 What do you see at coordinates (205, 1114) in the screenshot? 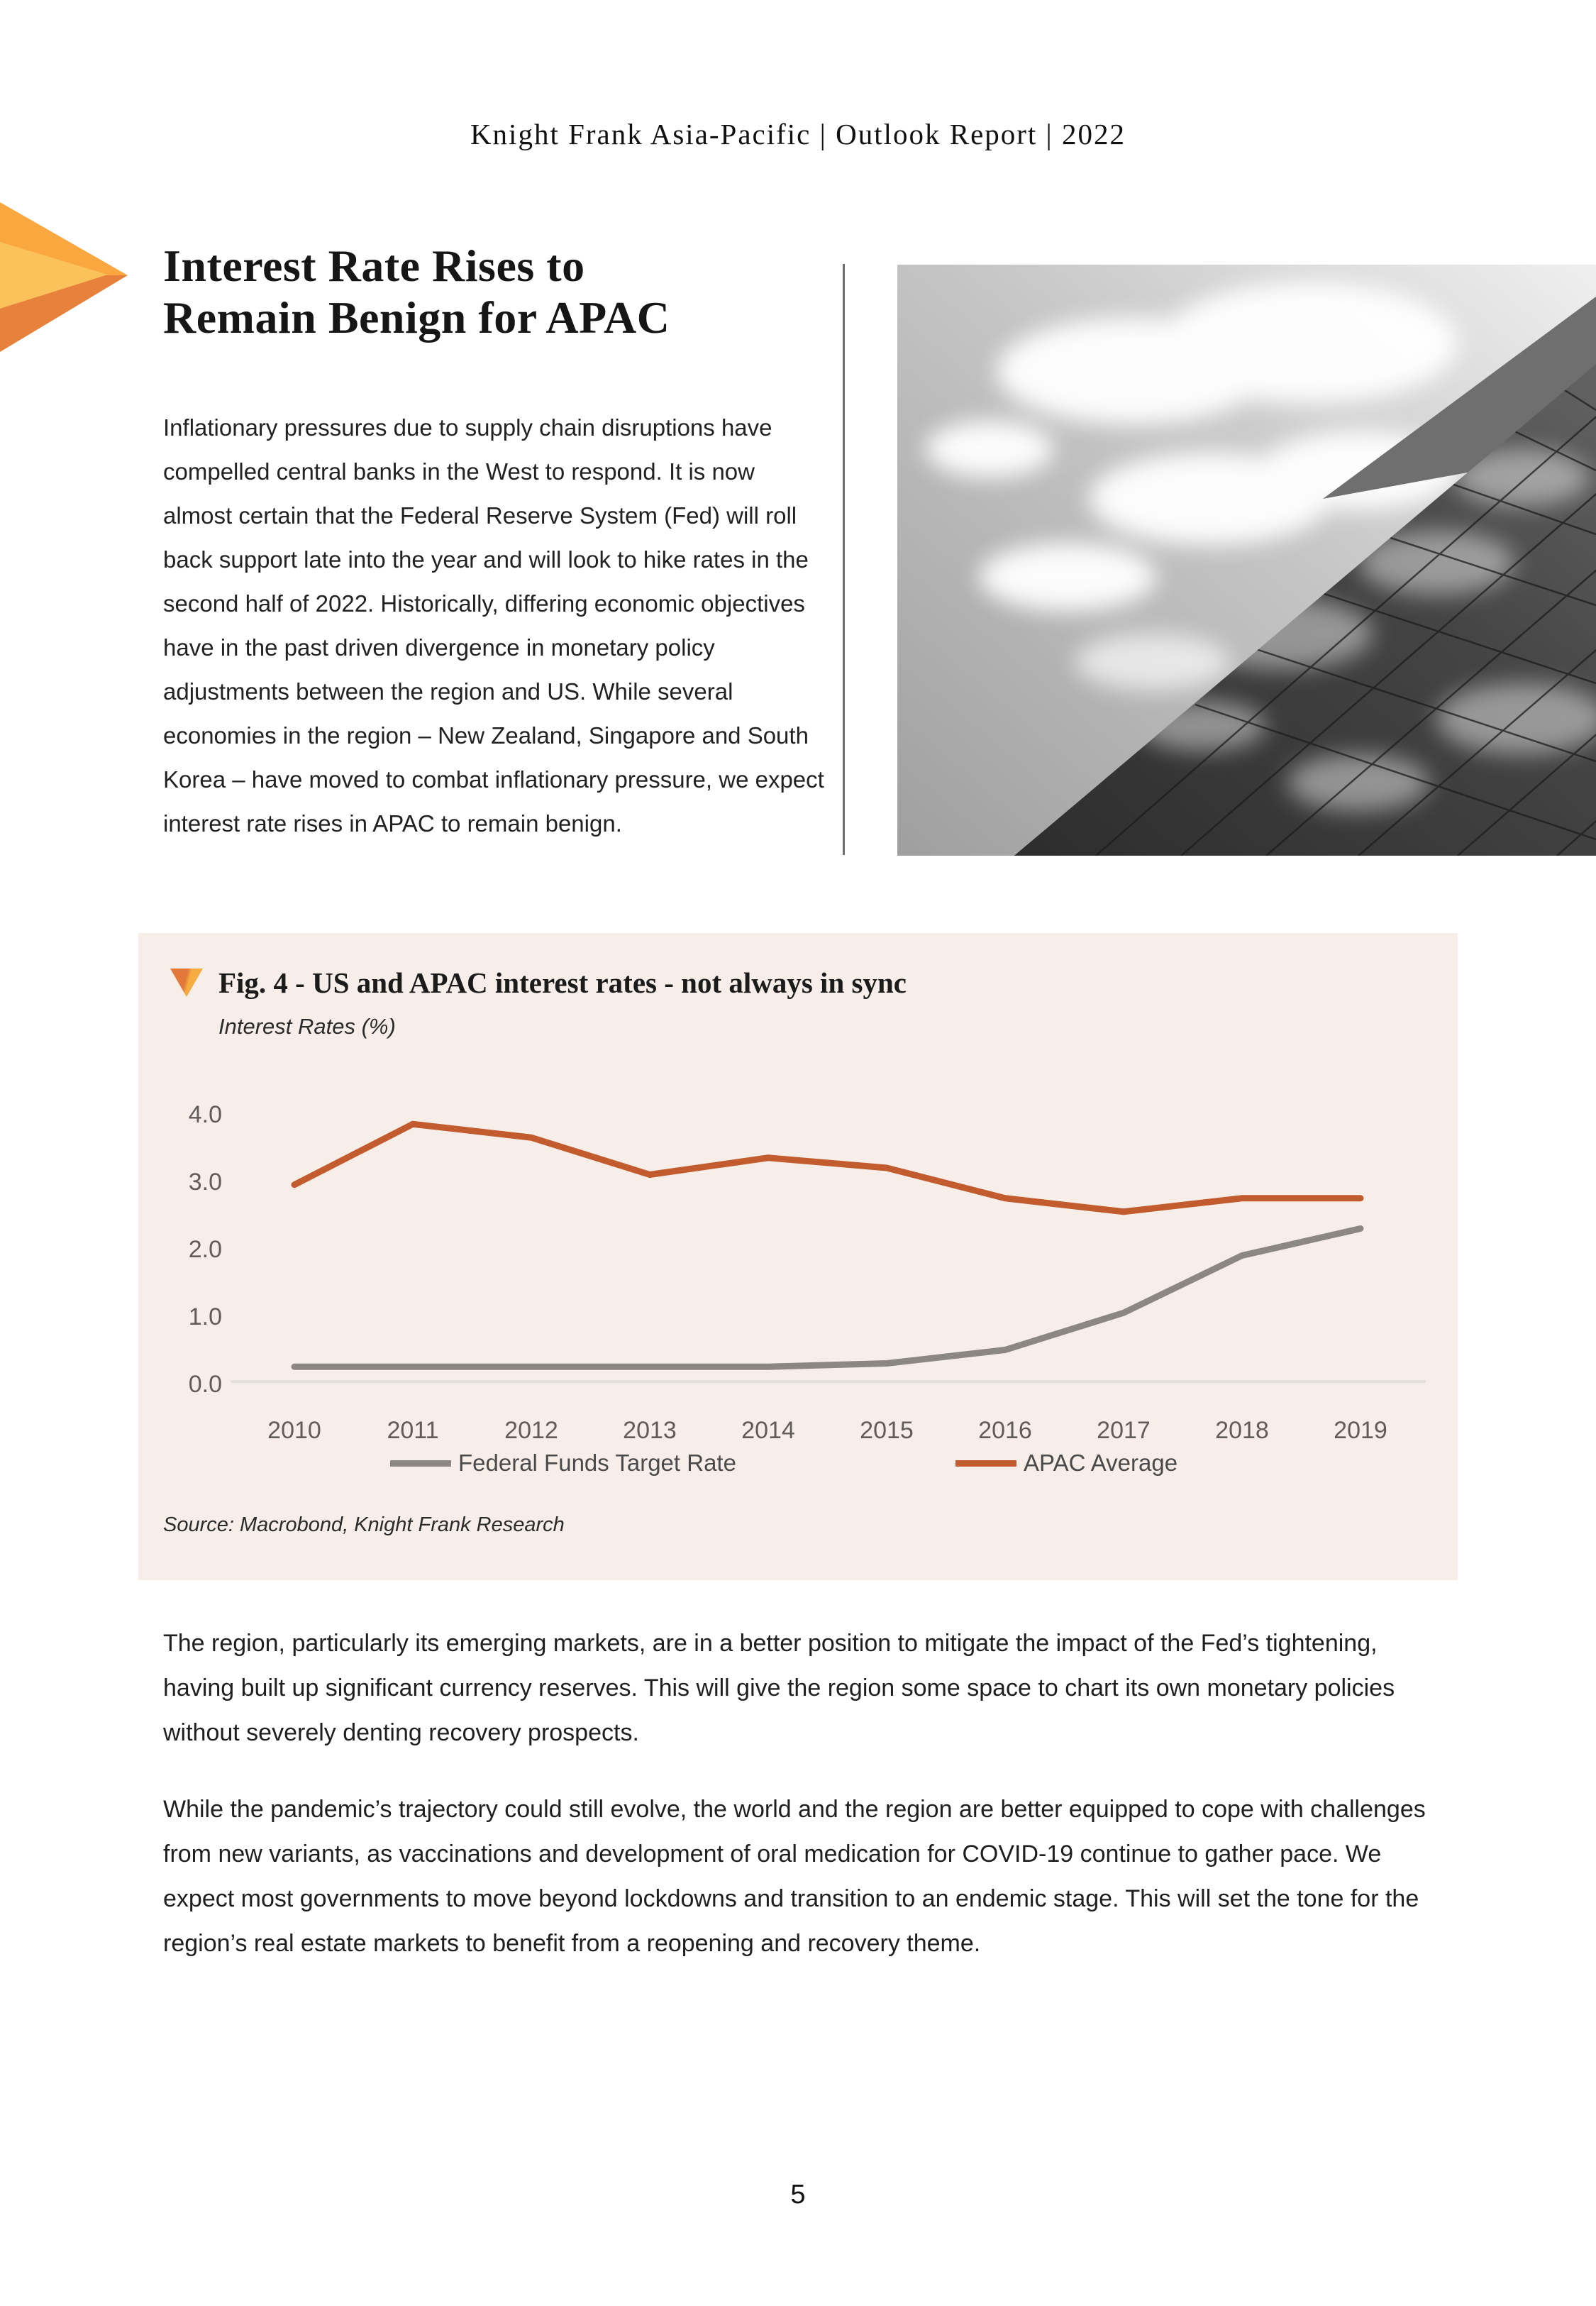
I see `svg-text: 4.0` at bounding box center [205, 1114].